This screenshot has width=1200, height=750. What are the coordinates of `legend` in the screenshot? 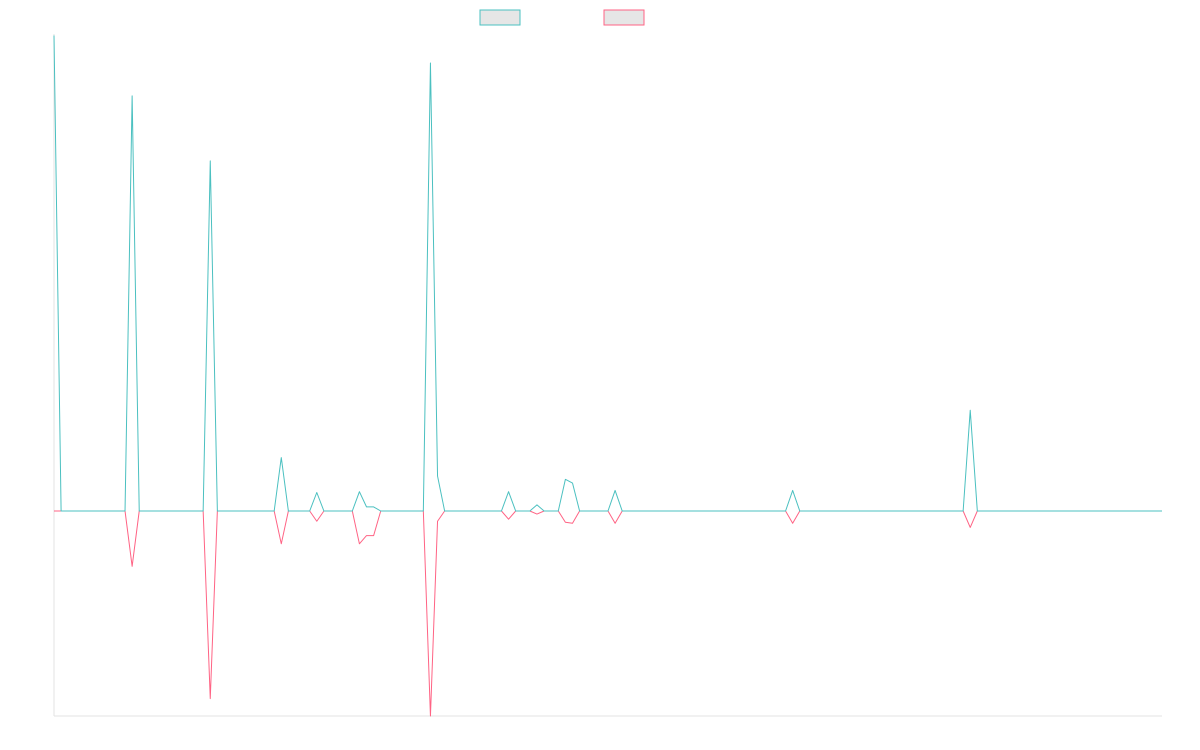 It's located at (562, 17).